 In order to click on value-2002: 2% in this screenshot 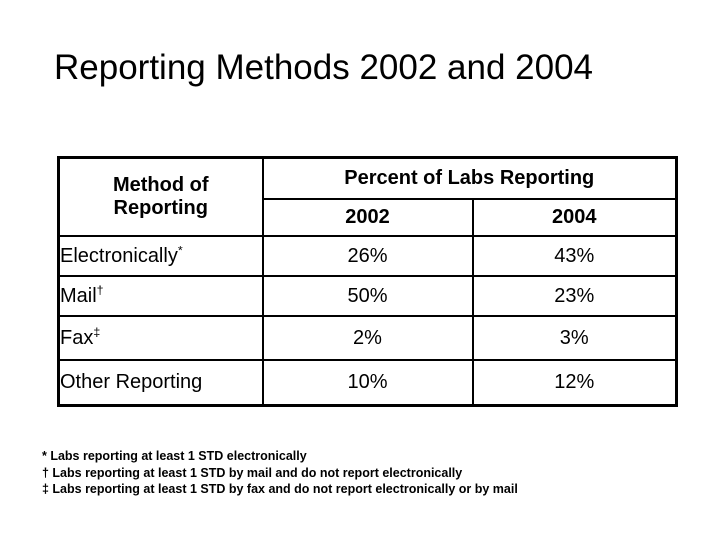, I will do `click(367, 338)`.